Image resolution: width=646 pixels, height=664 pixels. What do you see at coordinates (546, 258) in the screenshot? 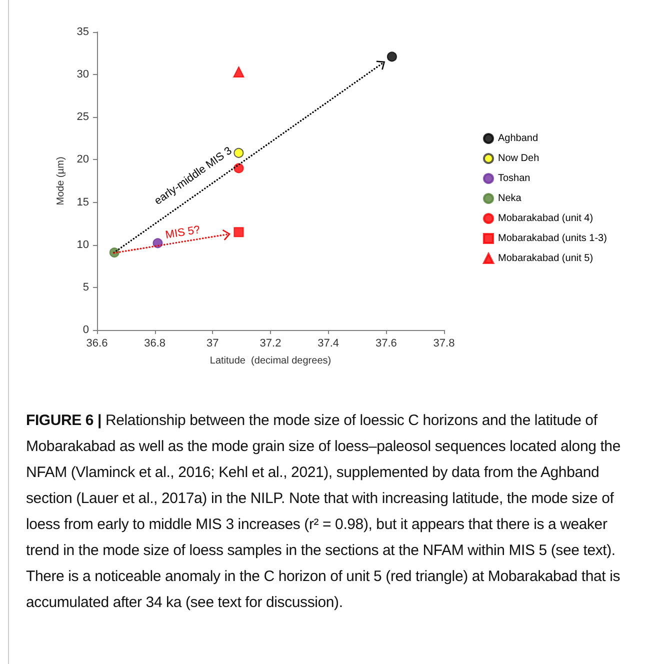
I see `legend-label: Mobarakabad (unit 5)` at bounding box center [546, 258].